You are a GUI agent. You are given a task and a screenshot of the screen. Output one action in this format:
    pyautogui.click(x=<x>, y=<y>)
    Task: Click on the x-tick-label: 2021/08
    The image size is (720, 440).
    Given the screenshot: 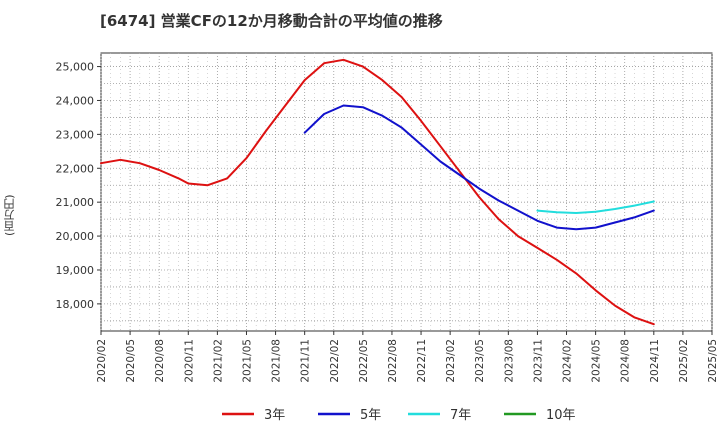 What is the action you would take?
    pyautogui.click(x=277, y=361)
    